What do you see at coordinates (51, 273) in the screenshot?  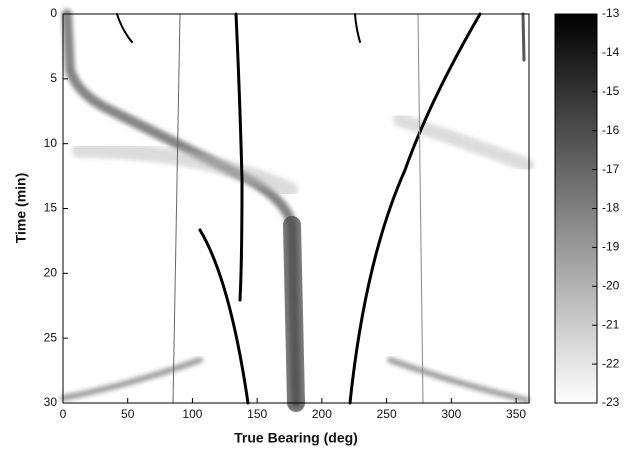 I see `y-tick-label: 20` at bounding box center [51, 273].